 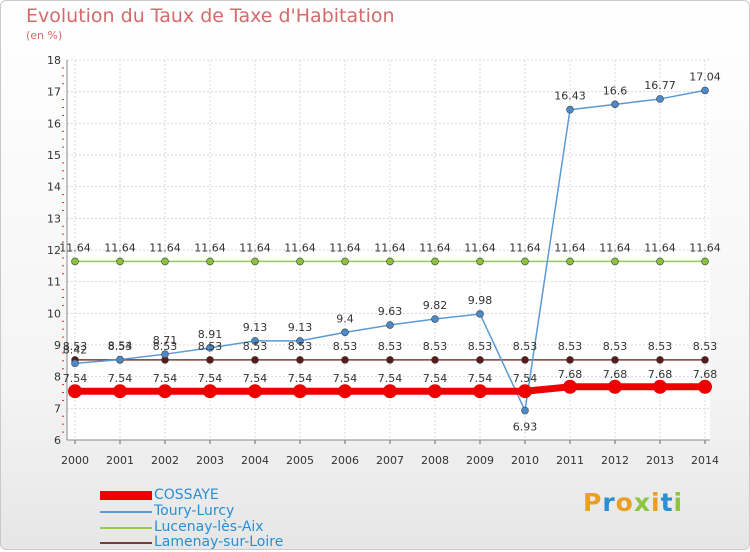 I want to click on x-tick-label: 2005, so click(x=300, y=460).